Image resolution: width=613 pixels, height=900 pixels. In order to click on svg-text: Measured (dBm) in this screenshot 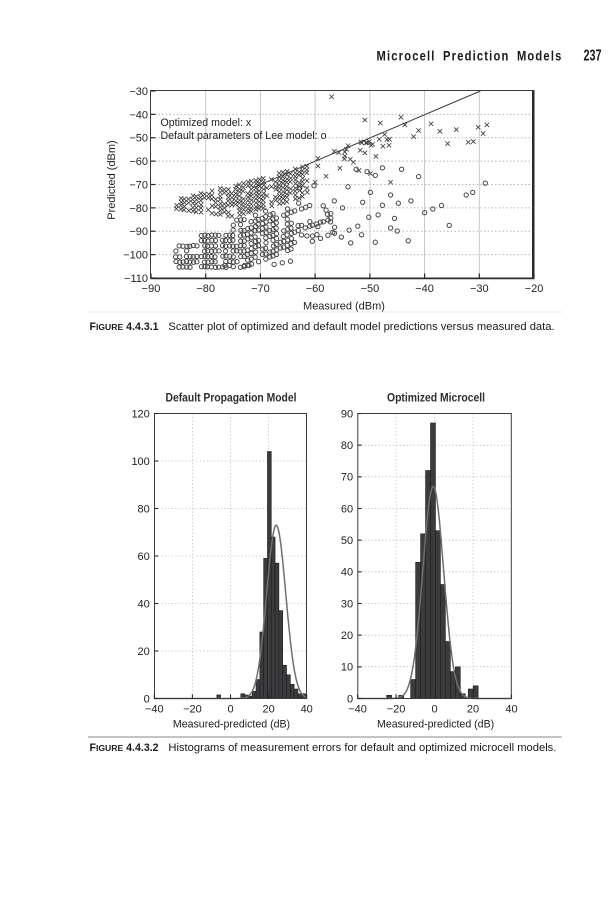, I will do `click(344, 307)`.